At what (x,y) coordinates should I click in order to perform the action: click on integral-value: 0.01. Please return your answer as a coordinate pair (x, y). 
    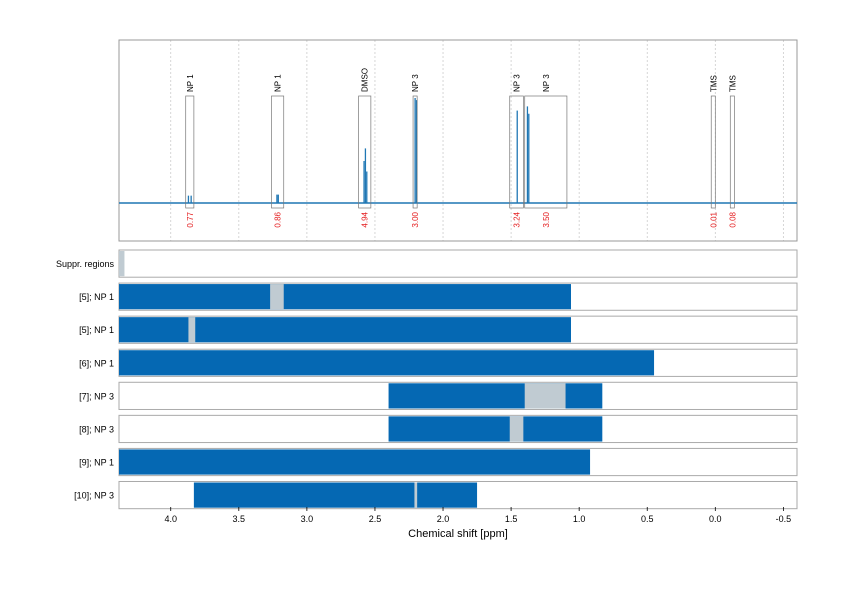
    Looking at the image, I should click on (713, 219).